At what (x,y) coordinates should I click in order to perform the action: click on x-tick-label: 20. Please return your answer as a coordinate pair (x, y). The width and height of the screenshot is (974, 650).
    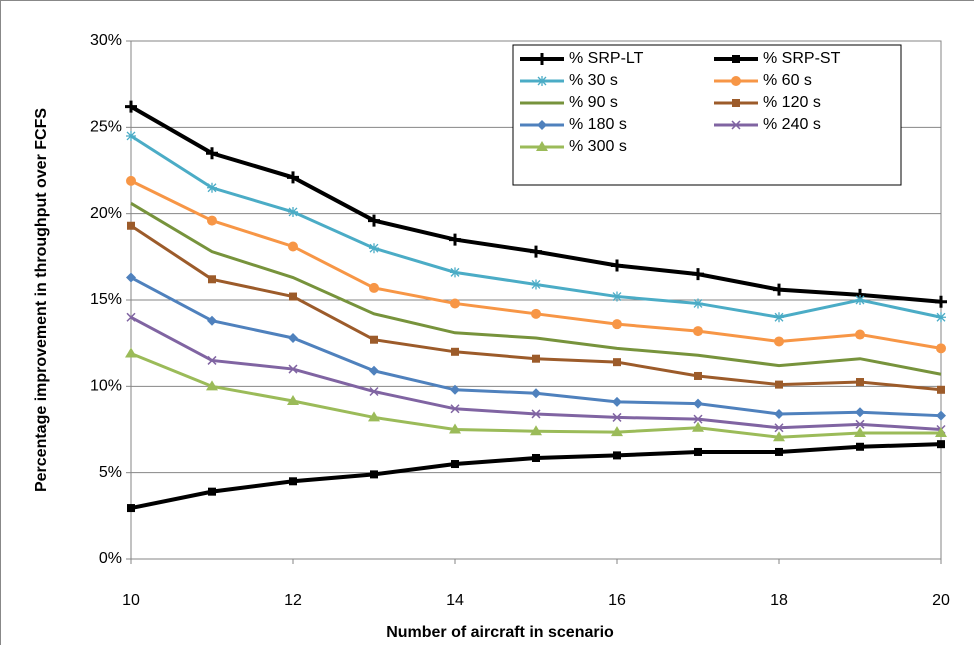
    Looking at the image, I should click on (941, 600).